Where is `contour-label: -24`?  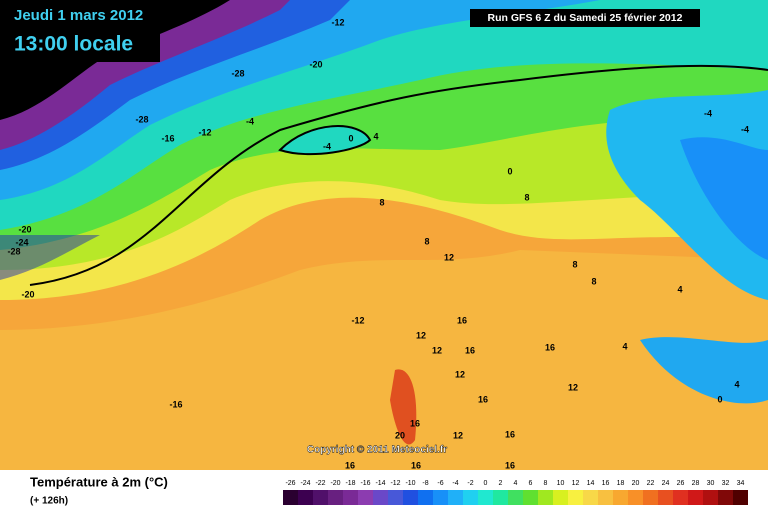 contour-label: -24 is located at coordinates (21, 242).